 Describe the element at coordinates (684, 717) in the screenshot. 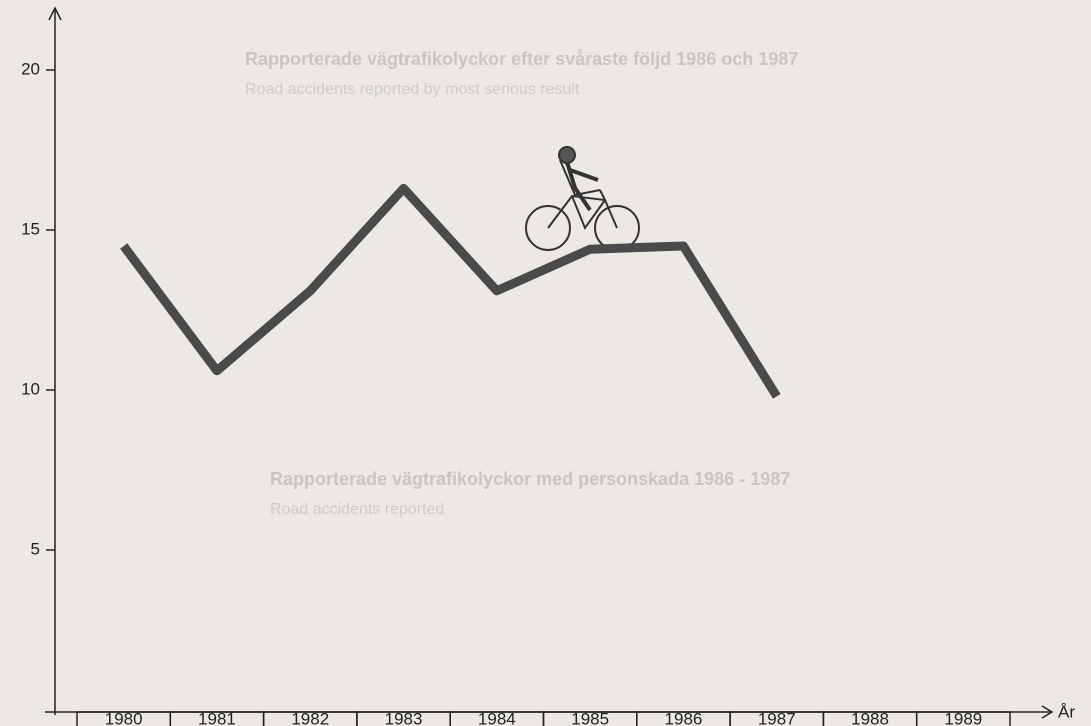

I see `x-tick-label: 1986` at that location.